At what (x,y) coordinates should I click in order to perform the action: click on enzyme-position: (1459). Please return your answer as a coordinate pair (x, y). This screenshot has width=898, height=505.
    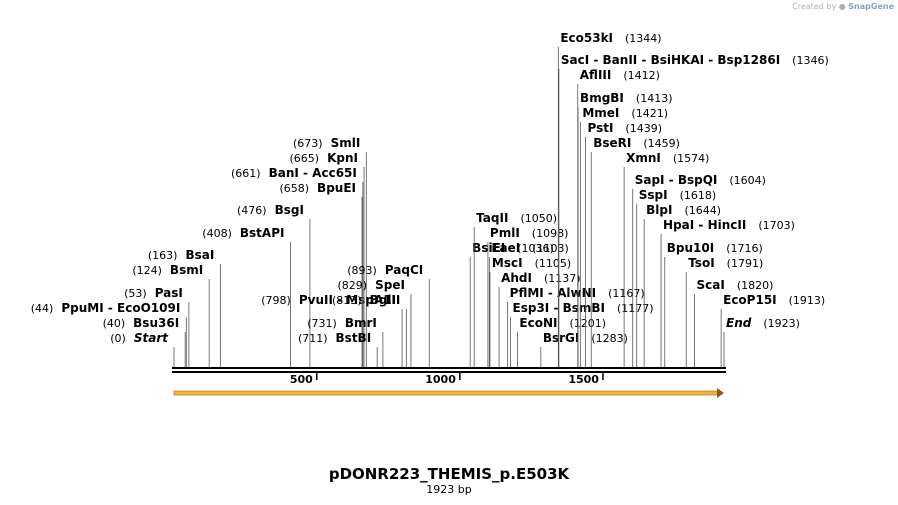
    Looking at the image, I should click on (661, 143).